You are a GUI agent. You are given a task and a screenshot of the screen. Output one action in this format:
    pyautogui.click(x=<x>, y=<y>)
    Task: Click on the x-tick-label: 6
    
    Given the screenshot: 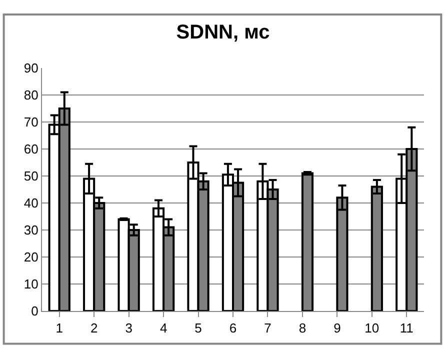 What is the action you would take?
    pyautogui.click(x=233, y=328)
    